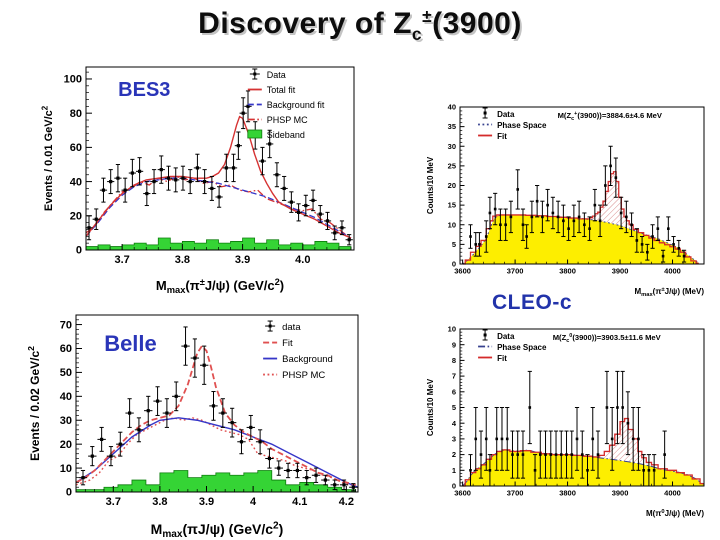 The width and height of the screenshot is (720, 540). Describe the element at coordinates (217, 529) in the screenshot. I see `belle-x-axis-title: Mmax(πJ/ψ) (GeV/c2)` at that location.